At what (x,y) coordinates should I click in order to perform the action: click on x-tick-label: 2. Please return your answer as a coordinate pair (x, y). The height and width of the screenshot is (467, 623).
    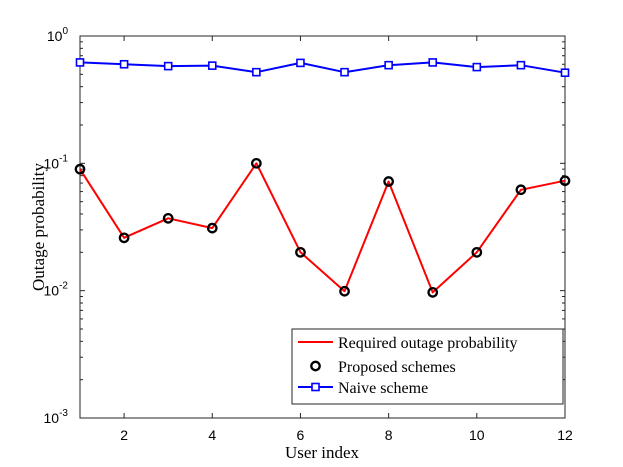
    Looking at the image, I should click on (124, 435).